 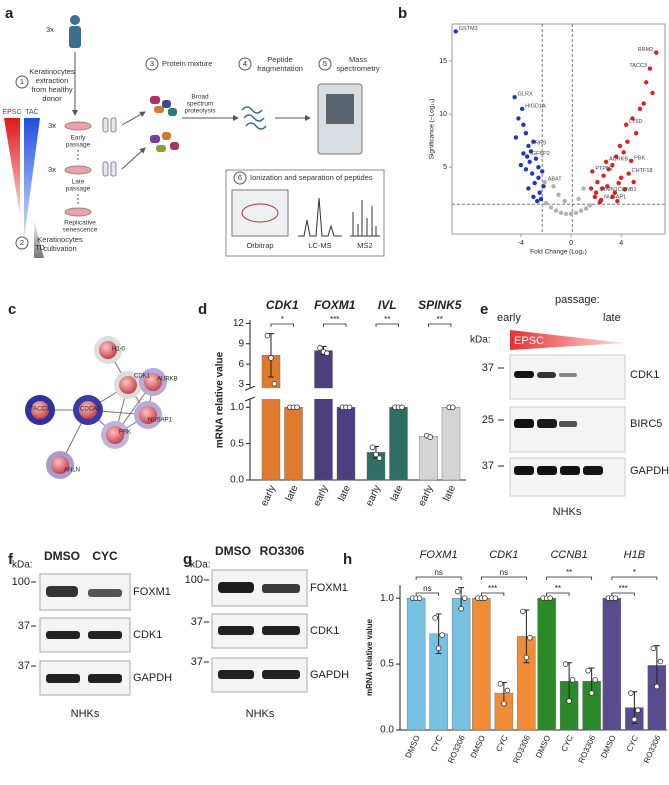 I want to click on node-label: NUSAP1, so click(x=160, y=421).